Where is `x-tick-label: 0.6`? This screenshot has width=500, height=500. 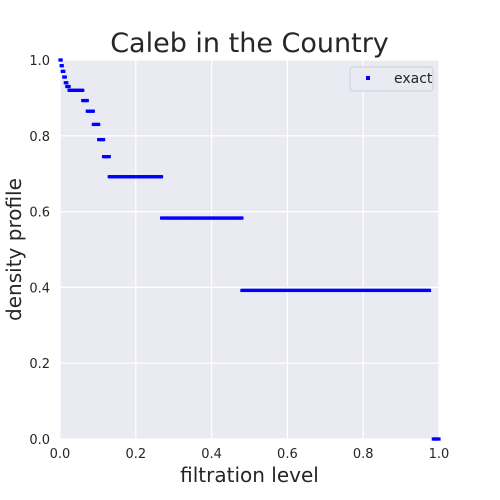
x-tick-label: 0.6 is located at coordinates (287, 454).